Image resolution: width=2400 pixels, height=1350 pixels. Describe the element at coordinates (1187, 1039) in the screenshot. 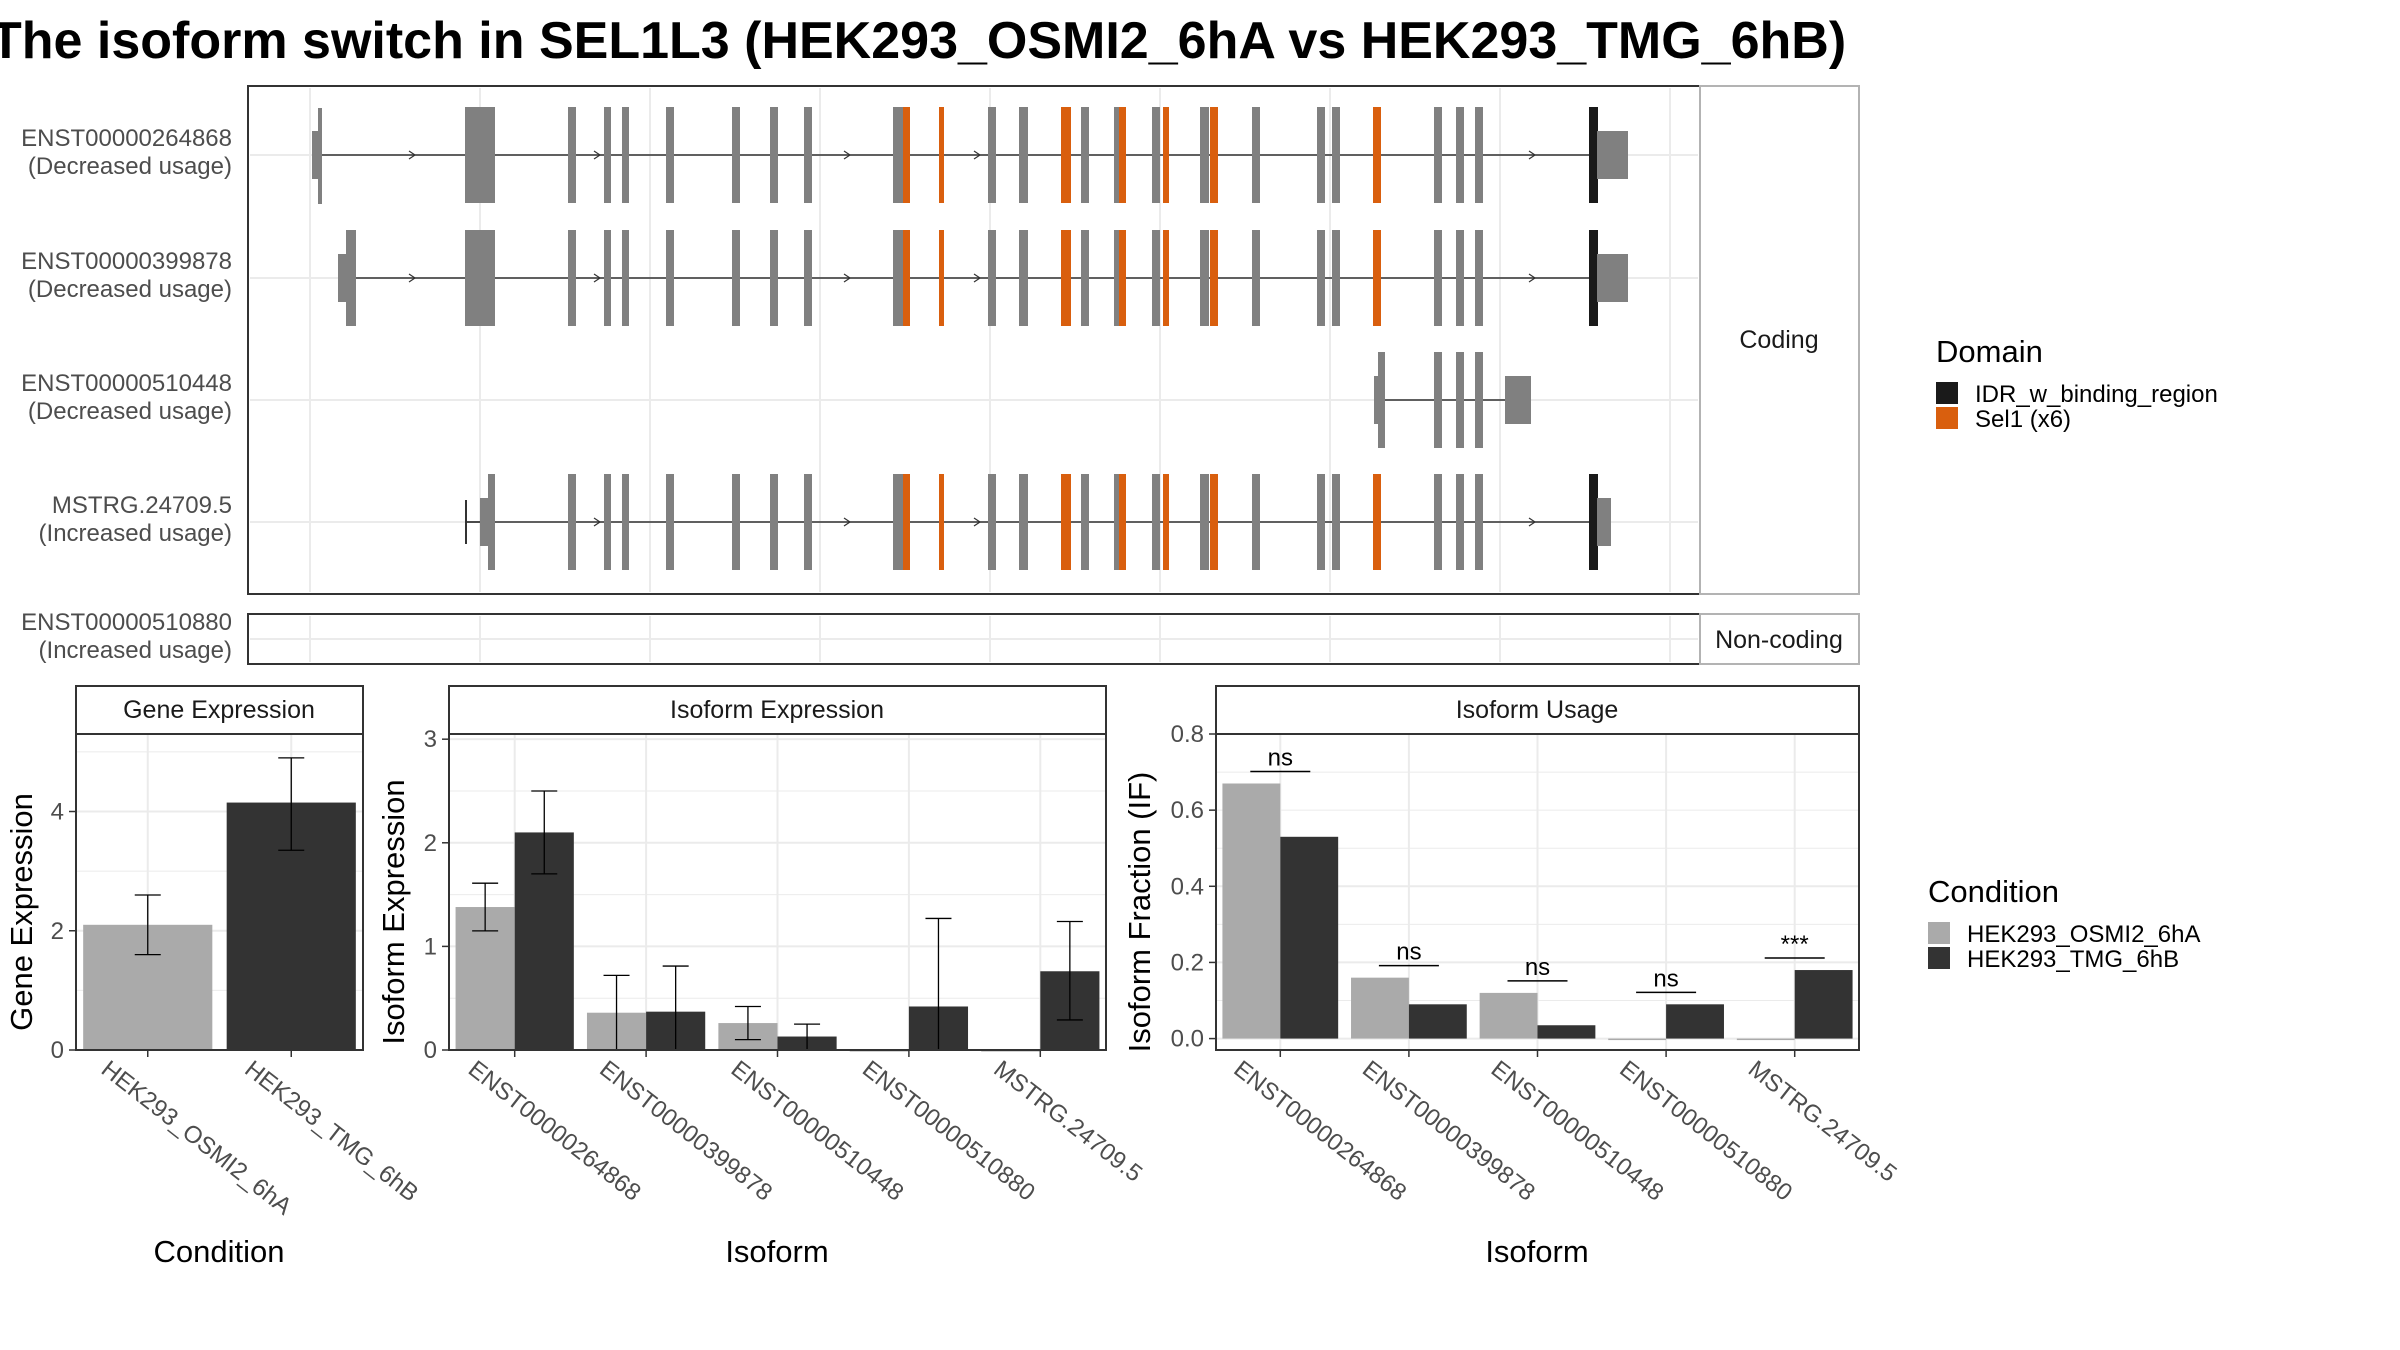

I see `y-tick-label: 0.0` at that location.